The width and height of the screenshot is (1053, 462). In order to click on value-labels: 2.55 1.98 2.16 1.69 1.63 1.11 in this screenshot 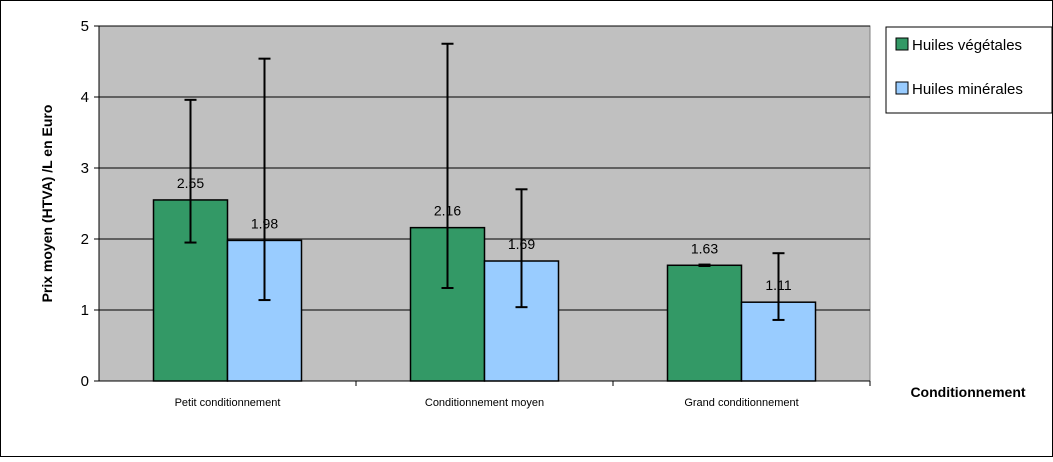, I will do `click(484, 234)`.